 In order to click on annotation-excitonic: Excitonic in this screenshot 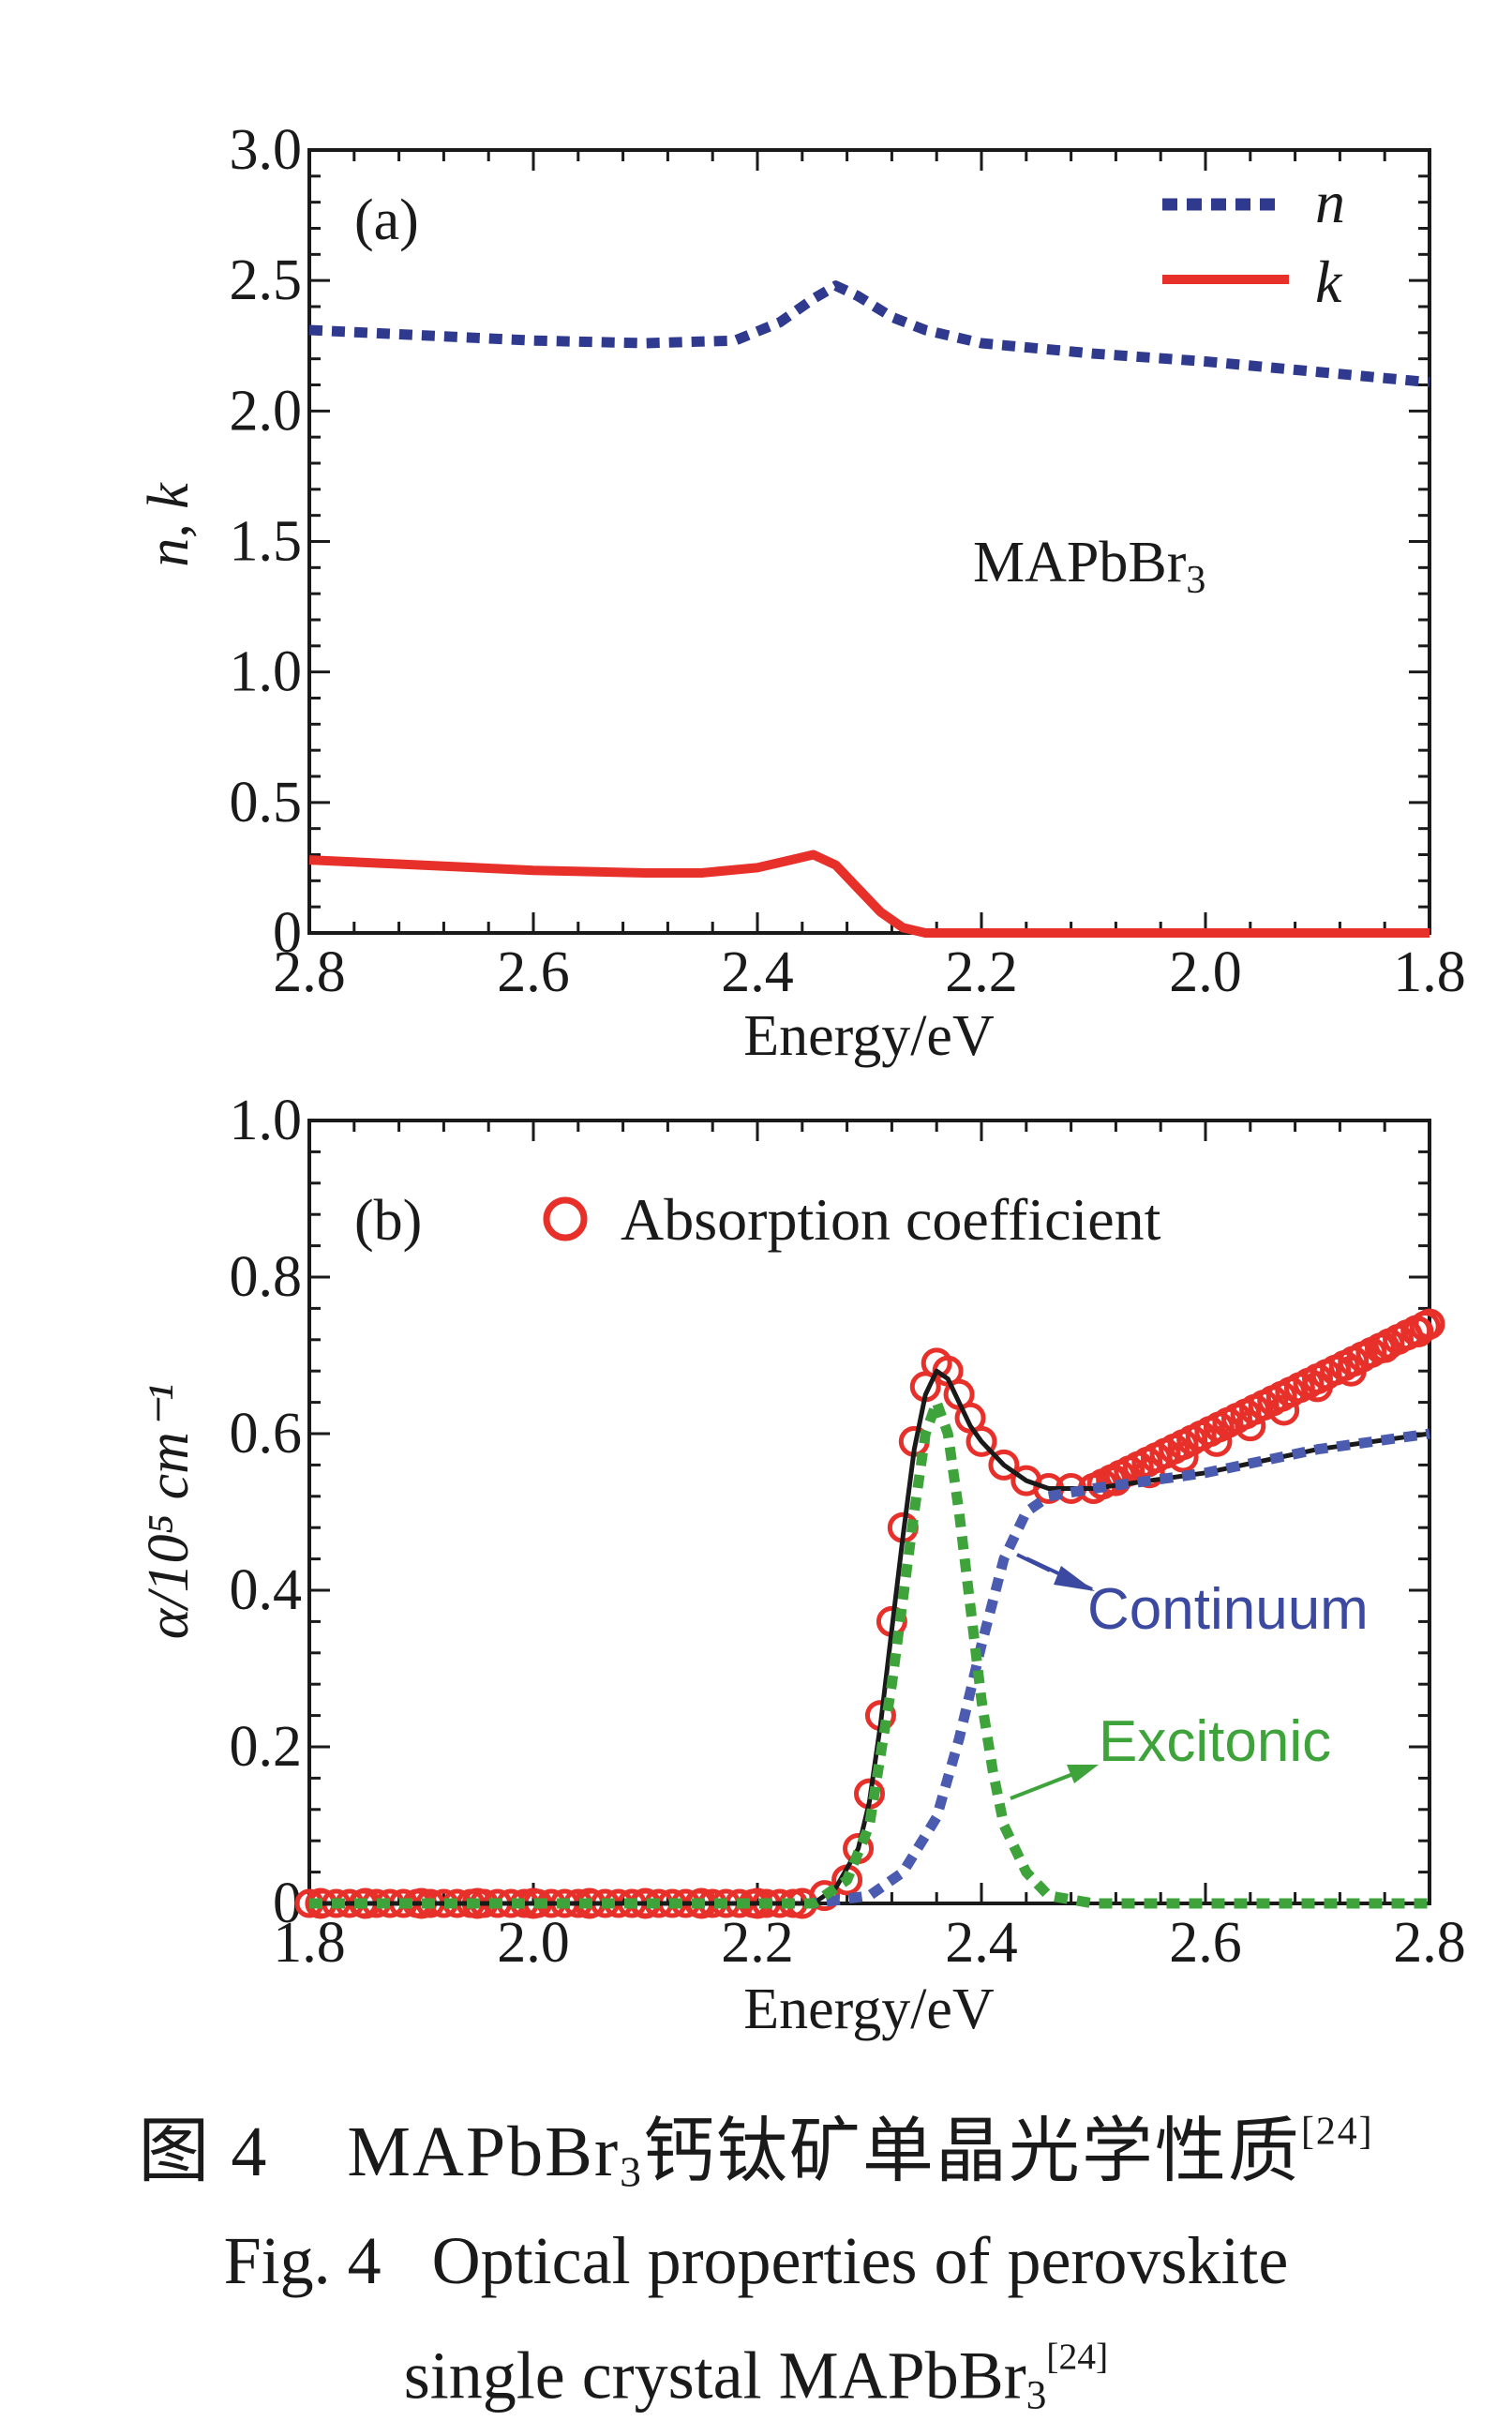, I will do `click(1170, 1754)`.